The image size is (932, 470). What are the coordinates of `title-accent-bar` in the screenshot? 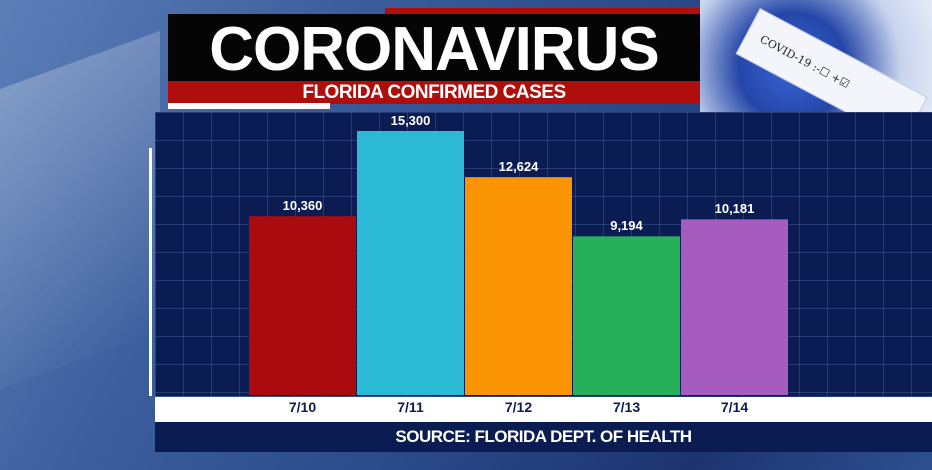 It's located at (542, 11).